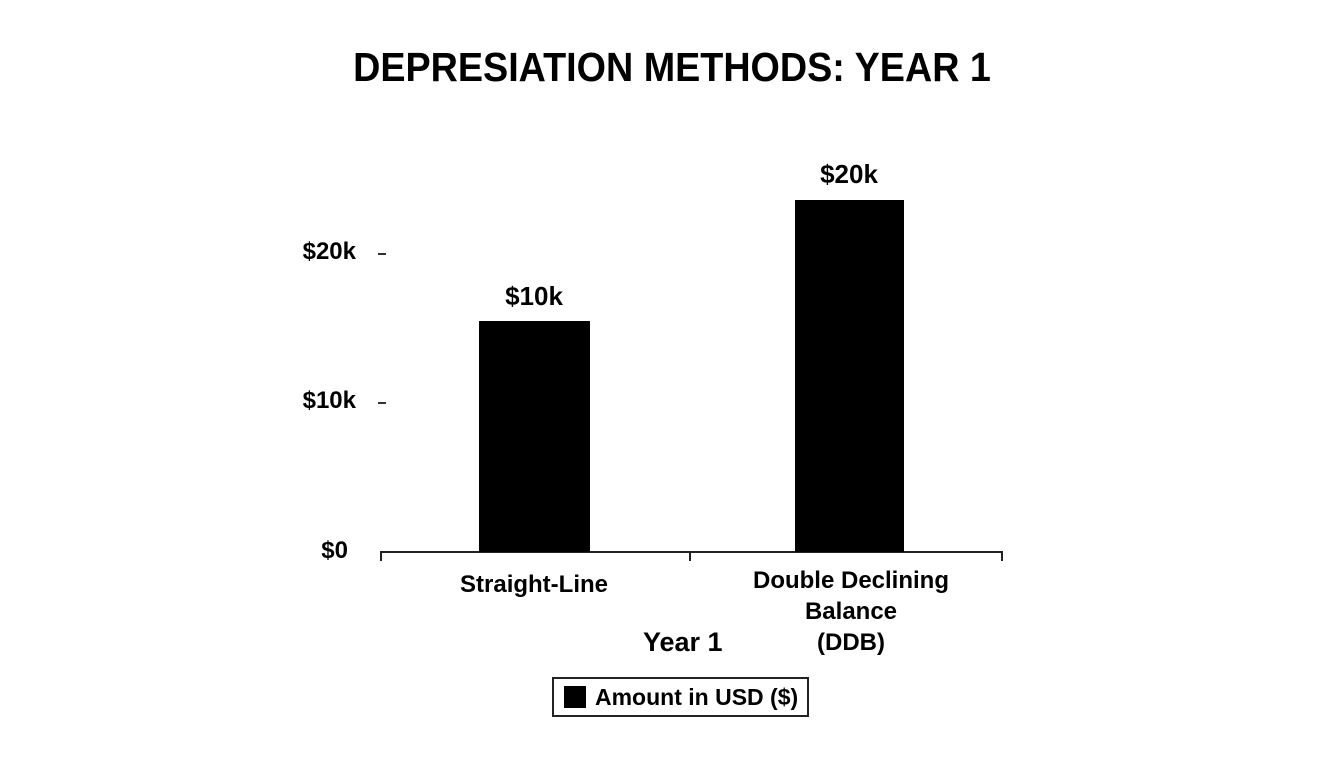  Describe the element at coordinates (697, 696) in the screenshot. I see `legend-entry-label: Amount in USD ($)` at that location.